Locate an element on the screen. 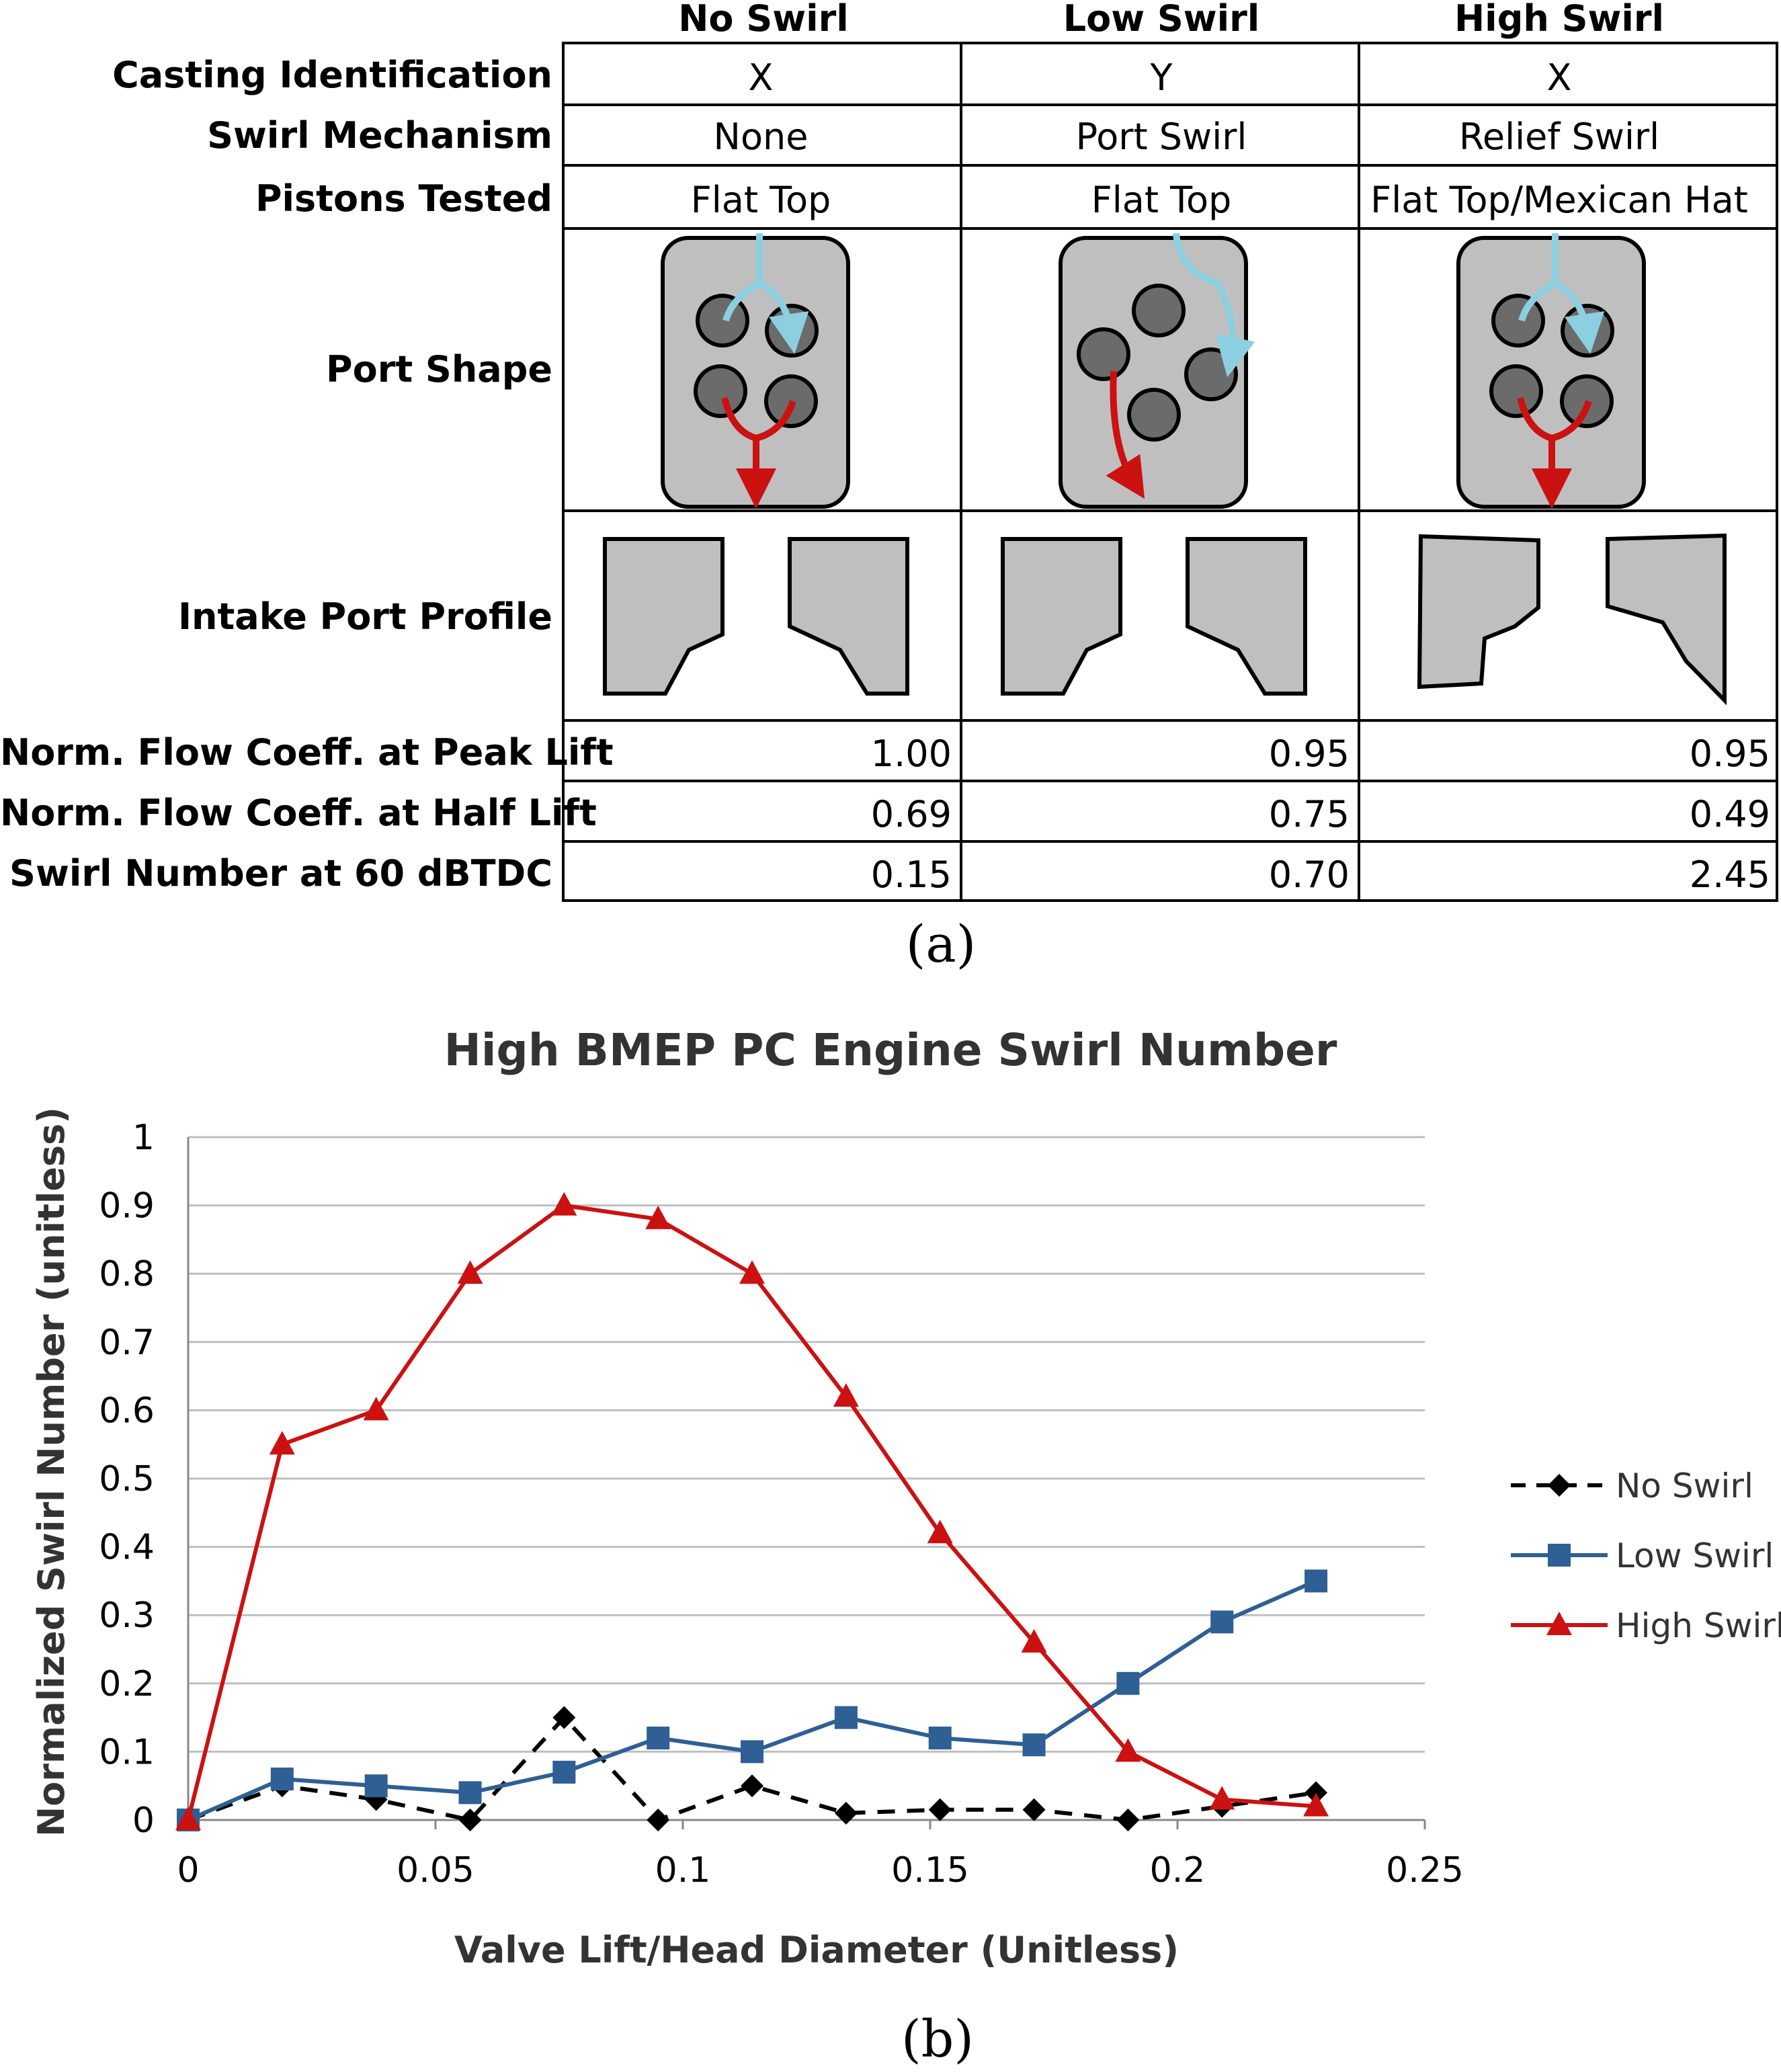 The width and height of the screenshot is (1781, 2072). row-label-port-shape: Port Shape is located at coordinates (439, 369).